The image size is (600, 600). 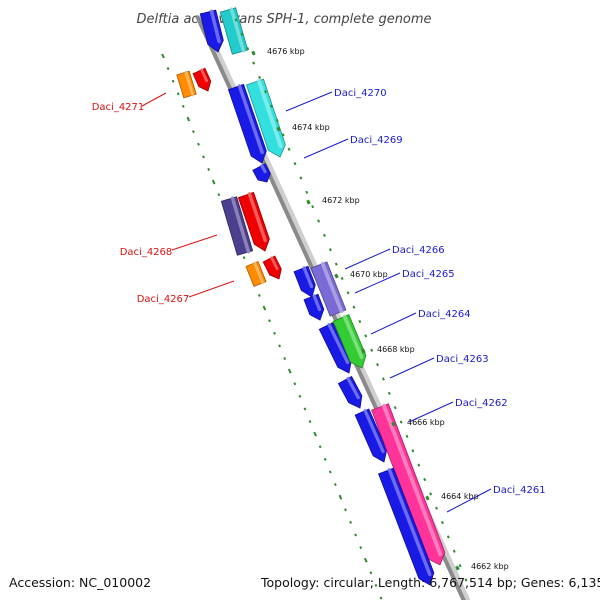 What do you see at coordinates (261, 173) in the screenshot?
I see `gene-feature-daci-4269-blue` at bounding box center [261, 173].